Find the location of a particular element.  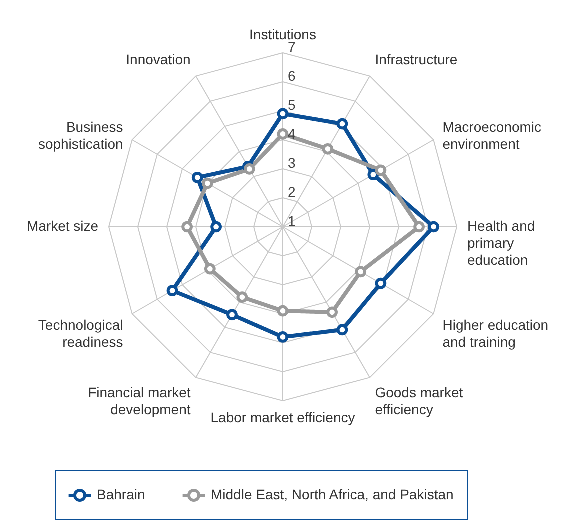

spoke-label: Market size is located at coordinates (62, 226).